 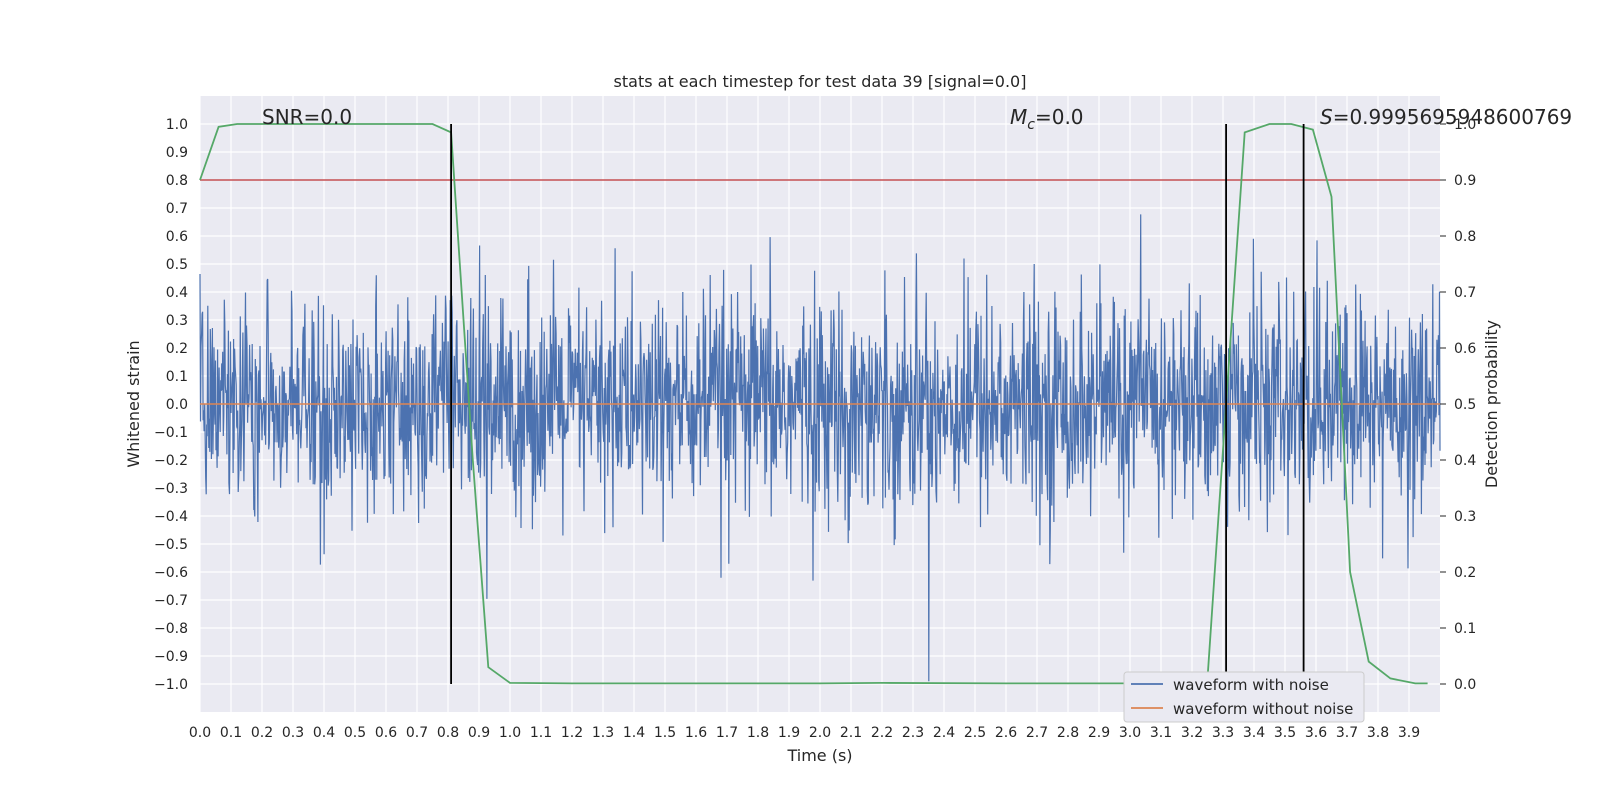 What do you see at coordinates (293, 733) in the screenshot?
I see `x-tick-label: 0.3` at bounding box center [293, 733].